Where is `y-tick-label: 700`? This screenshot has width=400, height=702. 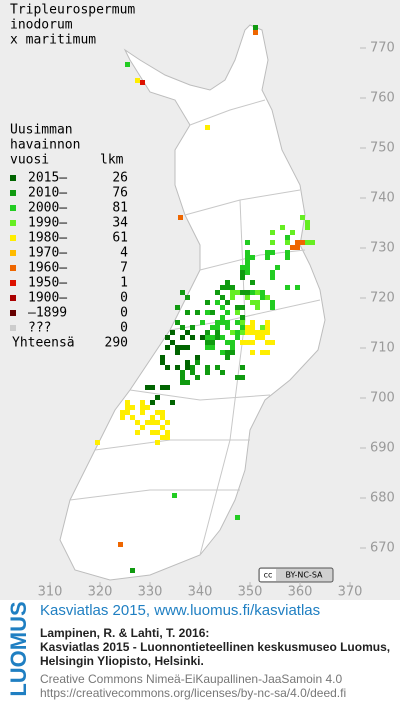
y-tick-label: 700 is located at coordinates (382, 398).